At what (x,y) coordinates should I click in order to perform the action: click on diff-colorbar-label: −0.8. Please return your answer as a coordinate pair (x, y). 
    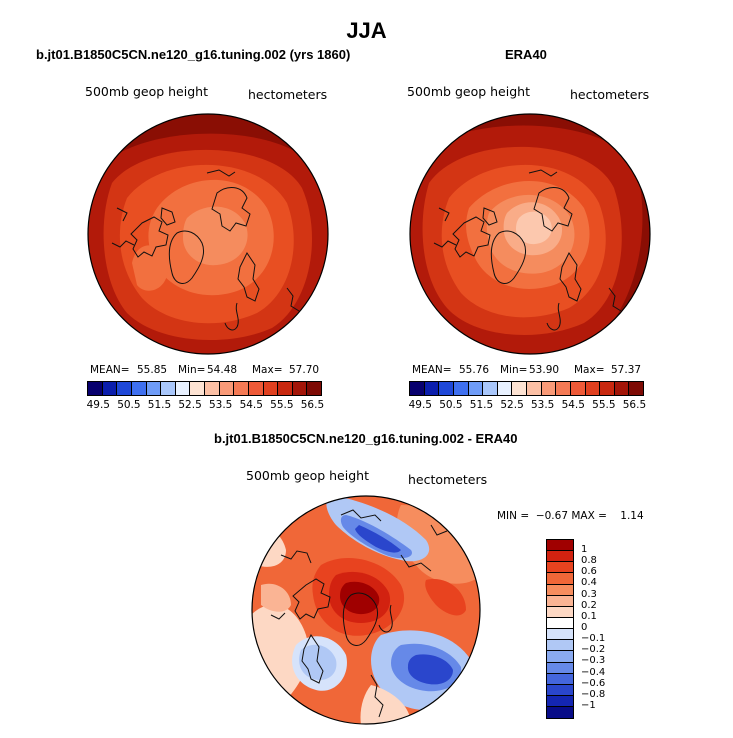
    Looking at the image, I should click on (593, 694).